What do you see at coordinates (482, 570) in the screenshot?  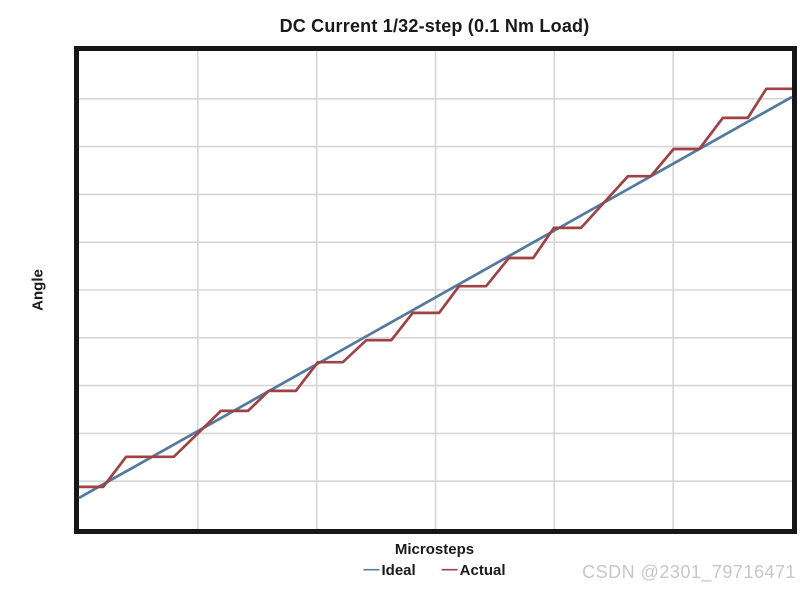 I see `legend-label-actual: Actual` at bounding box center [482, 570].